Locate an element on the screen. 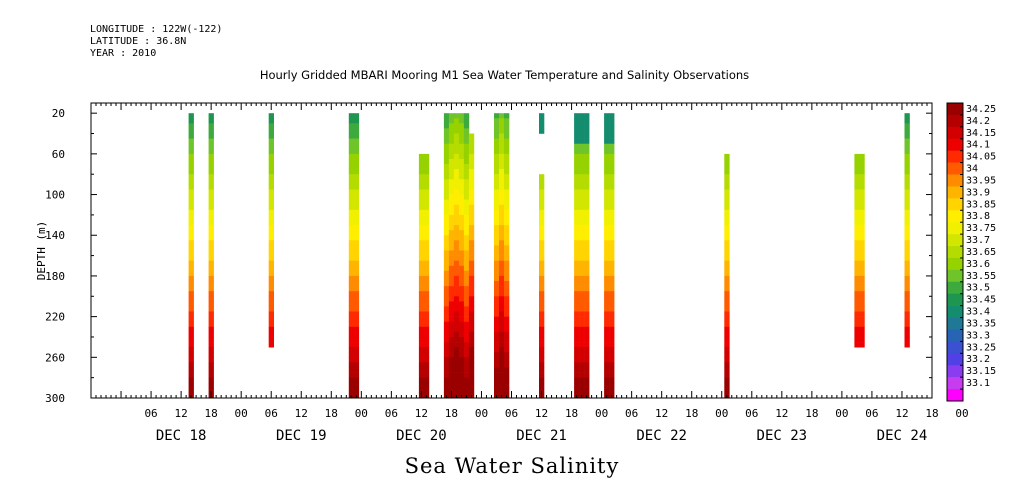 The width and height of the screenshot is (1009, 504). colorbar-swatch is located at coordinates (955, 204).